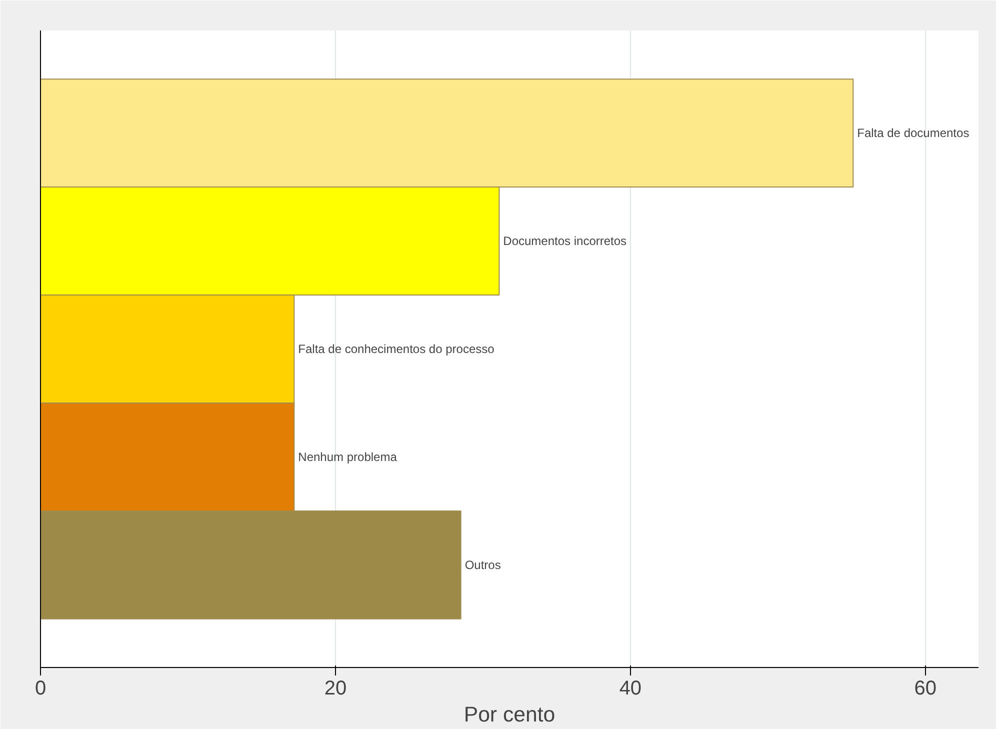 This screenshot has width=996, height=729. Describe the element at coordinates (40, 689) in the screenshot. I see `x-tick-label: 0` at that location.